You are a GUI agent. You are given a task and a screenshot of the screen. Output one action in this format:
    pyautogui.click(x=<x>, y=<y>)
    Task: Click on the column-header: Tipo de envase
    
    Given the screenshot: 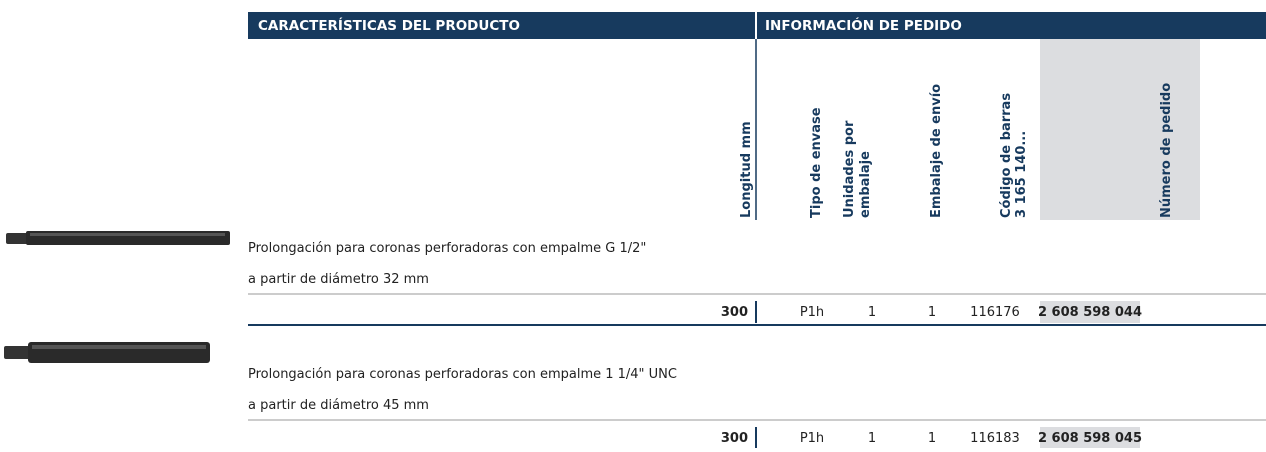 What is the action you would take?
    pyautogui.click(x=816, y=162)
    